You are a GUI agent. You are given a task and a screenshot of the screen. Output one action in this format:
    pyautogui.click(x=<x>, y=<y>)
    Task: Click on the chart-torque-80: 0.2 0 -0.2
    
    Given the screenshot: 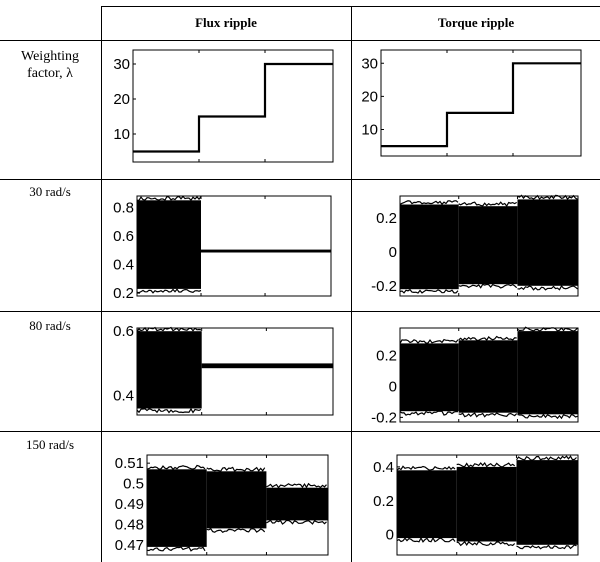 What is the action you would take?
    pyautogui.click(x=475, y=376)
    